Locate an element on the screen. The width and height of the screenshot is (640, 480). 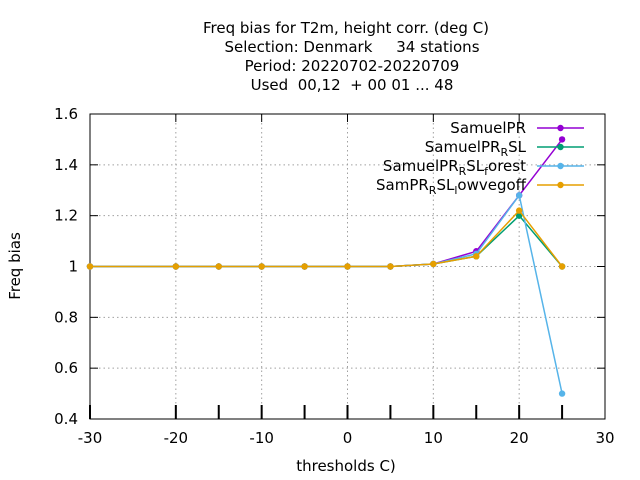
y-tick-label: 0.4 is located at coordinates (66, 419).